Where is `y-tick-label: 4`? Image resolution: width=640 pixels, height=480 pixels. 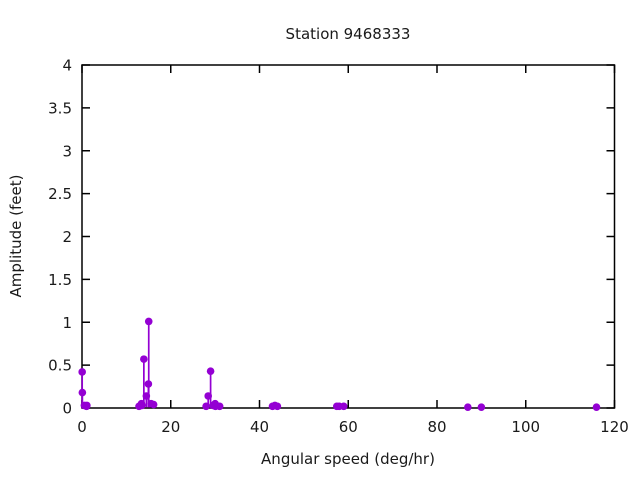
y-tick-label: 4 is located at coordinates (67, 66).